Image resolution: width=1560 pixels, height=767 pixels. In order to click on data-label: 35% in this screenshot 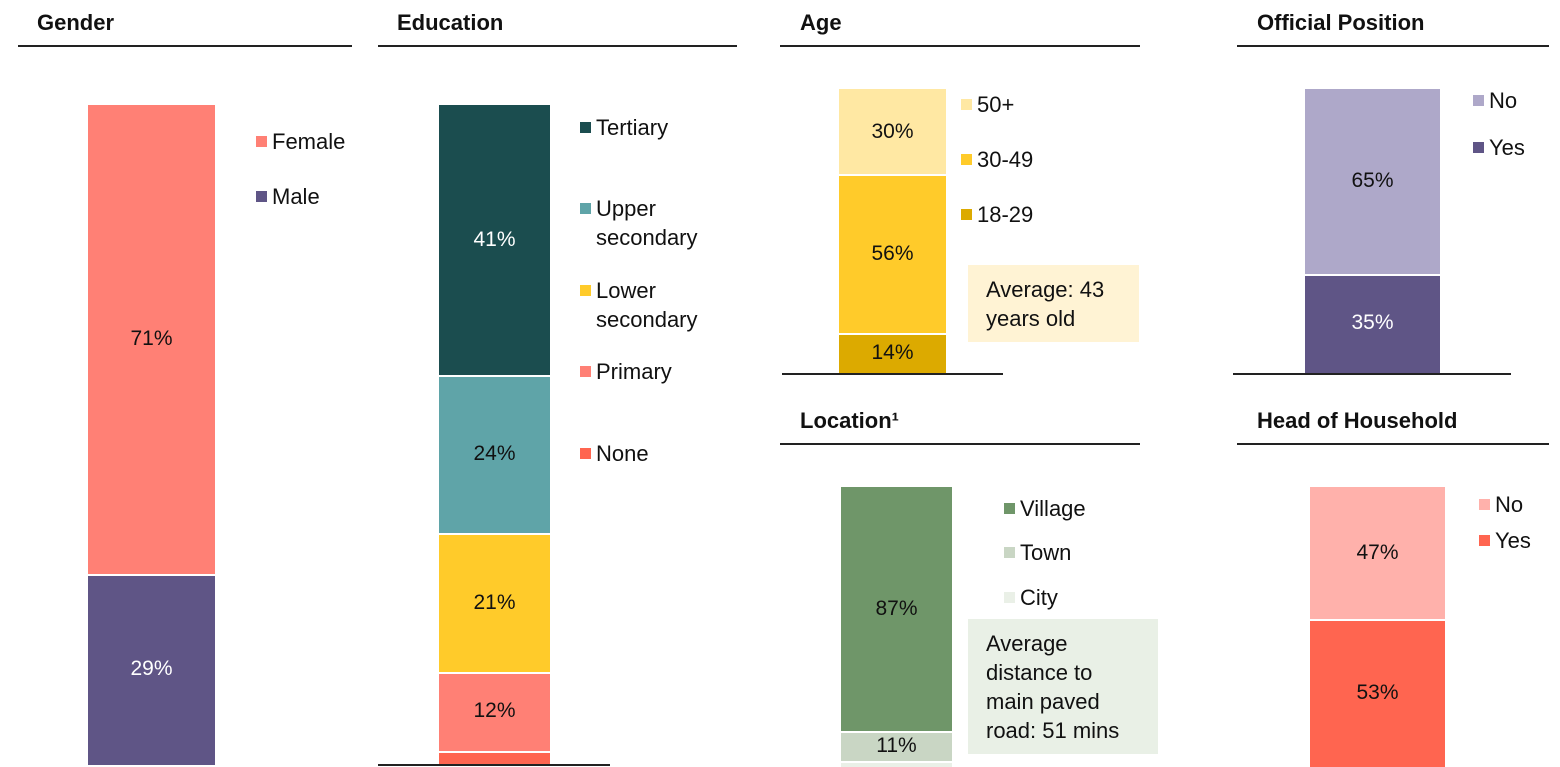, I will do `click(1372, 323)`.